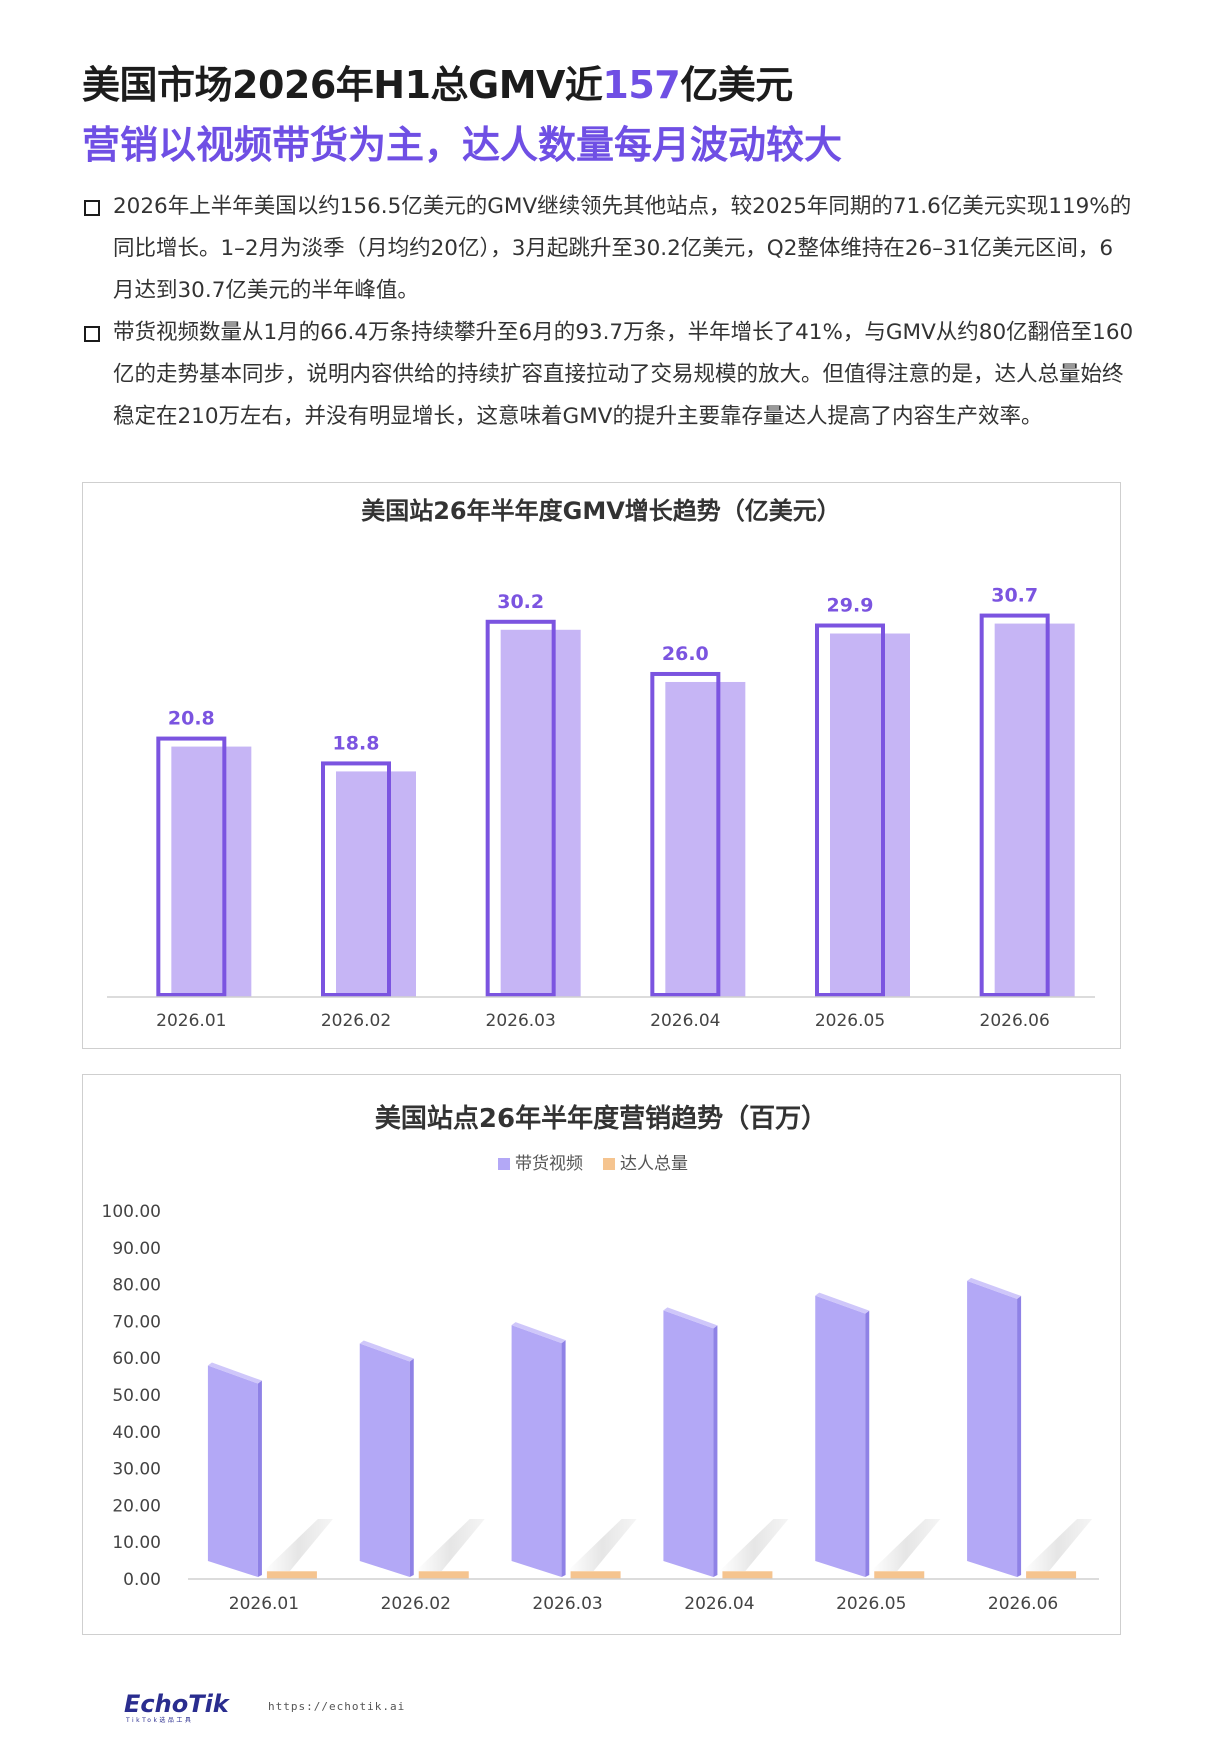 This screenshot has height=1753, width=1213. What do you see at coordinates (131, 1212) in the screenshot?
I see `y-tick-label: 100.00` at bounding box center [131, 1212].